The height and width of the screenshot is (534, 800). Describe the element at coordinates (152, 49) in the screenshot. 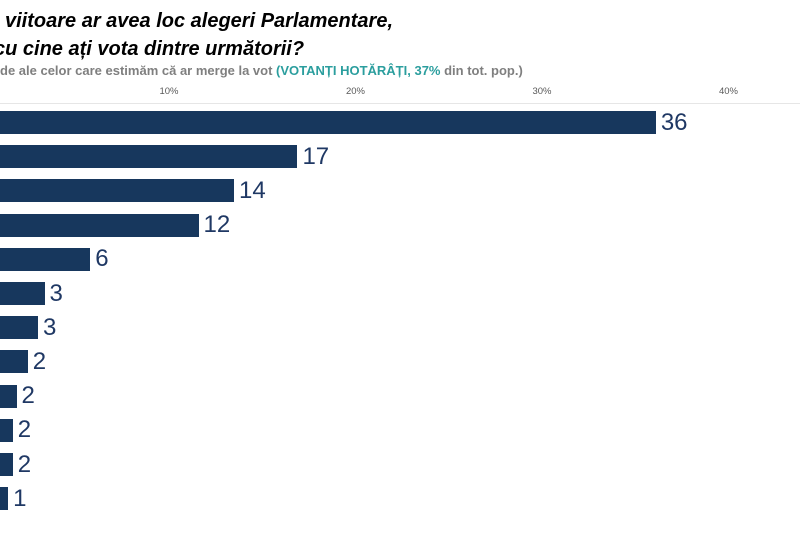

I see `chart-title-line2: cu cine ați vota dintre următorii?` at that location.